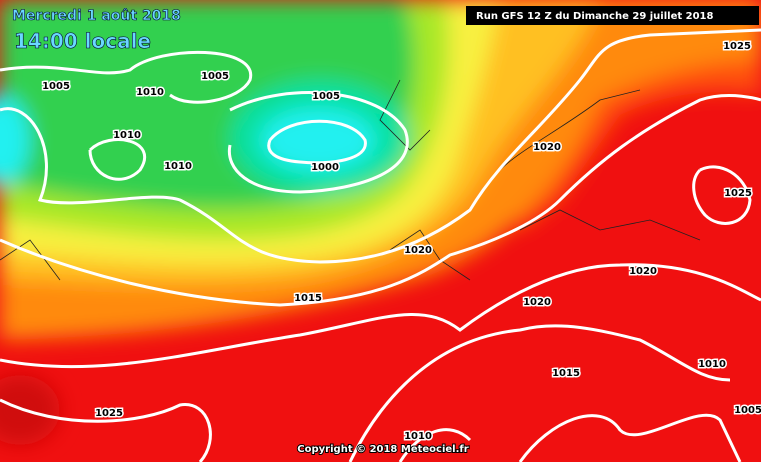  I want to click on isobar-label: 1000, so click(325, 167).